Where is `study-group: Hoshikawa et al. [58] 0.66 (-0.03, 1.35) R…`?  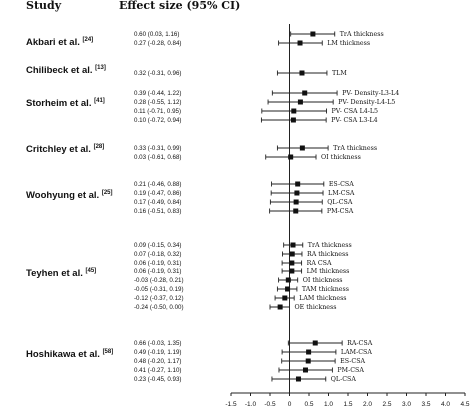
study-group: Hoshikawa et al. [58] 0.66 (-0.03, 1.35) R… is located at coordinates (199, 361).